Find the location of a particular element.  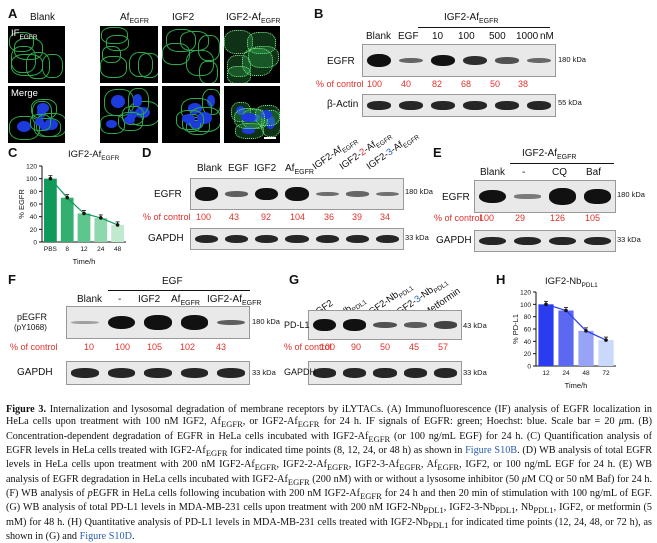

chart-h-x-axis-label: Time/h is located at coordinates (576, 385).